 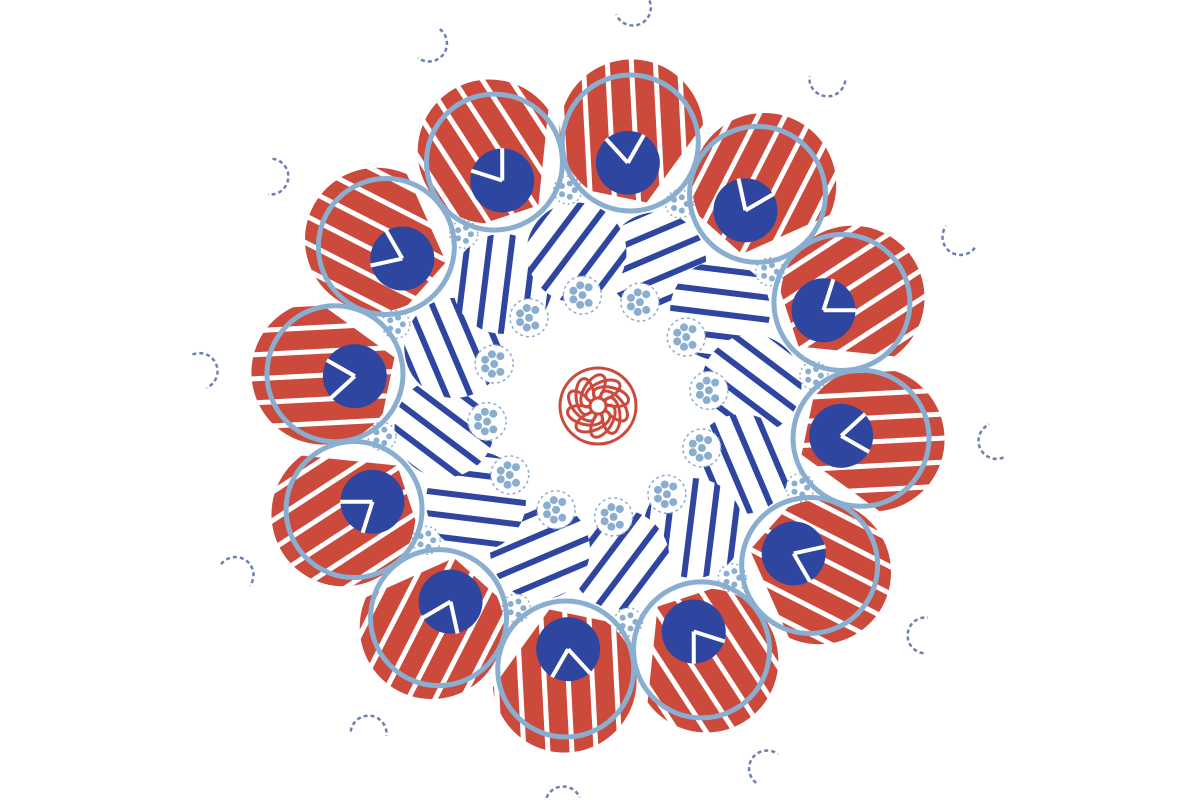 I want to click on rosette-core, so click(x=598, y=406).